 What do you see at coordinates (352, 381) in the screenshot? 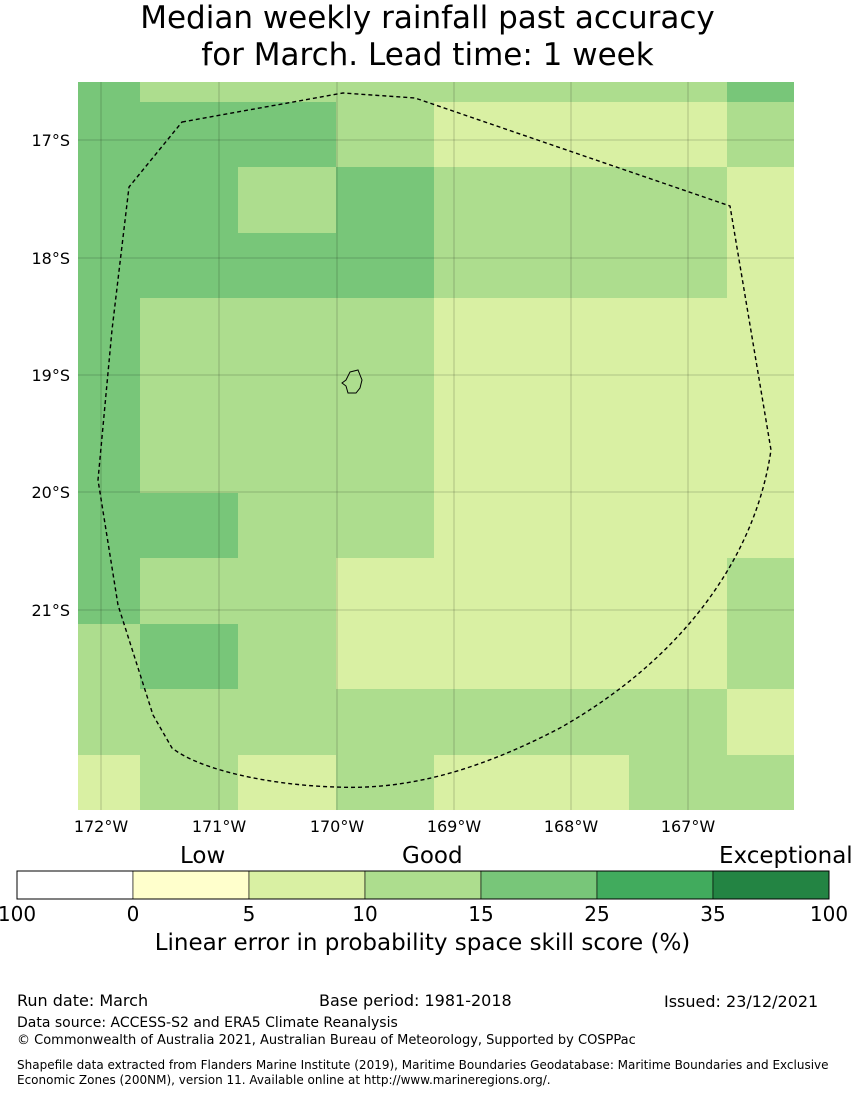
I see `niue-island-outline` at bounding box center [352, 381].